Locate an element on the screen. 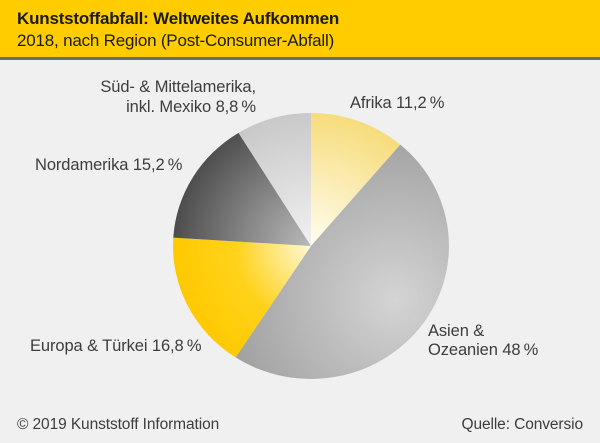 Image resolution: width=600 pixels, height=443 pixels. slice-label-asien-ozeanien: Asien & Ozeanien 48 % is located at coordinates (483, 341).